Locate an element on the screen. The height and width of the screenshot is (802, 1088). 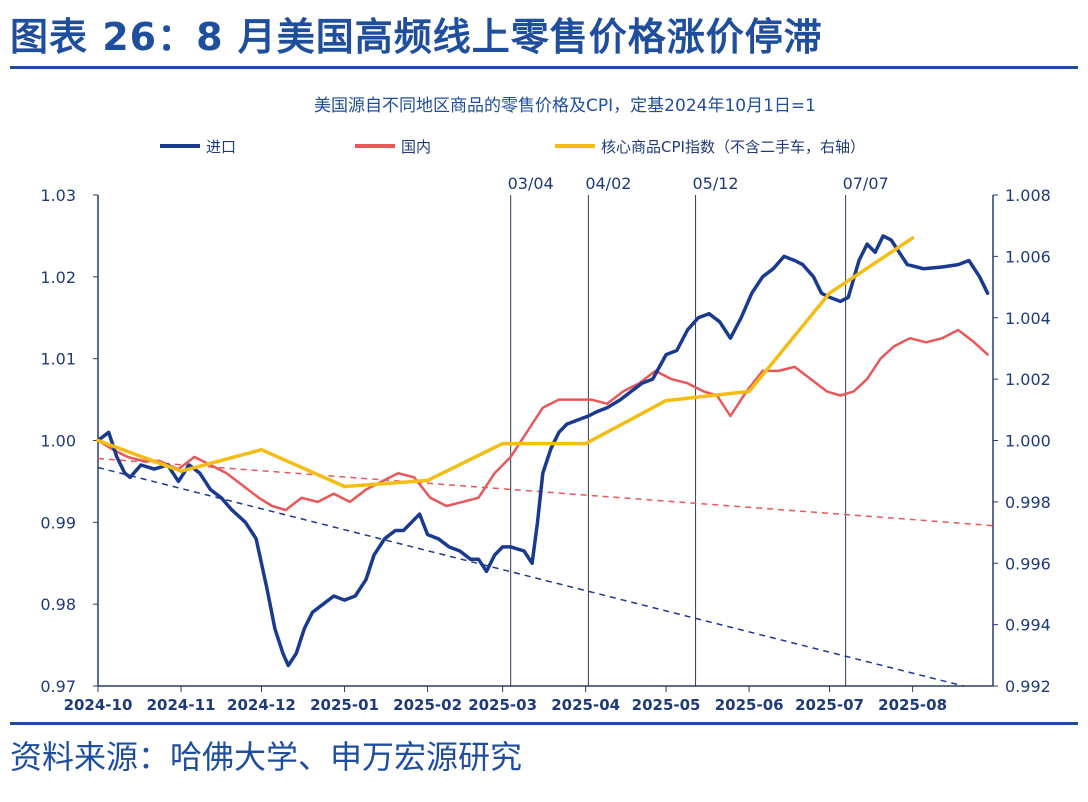
source-rule is located at coordinates (544, 723).